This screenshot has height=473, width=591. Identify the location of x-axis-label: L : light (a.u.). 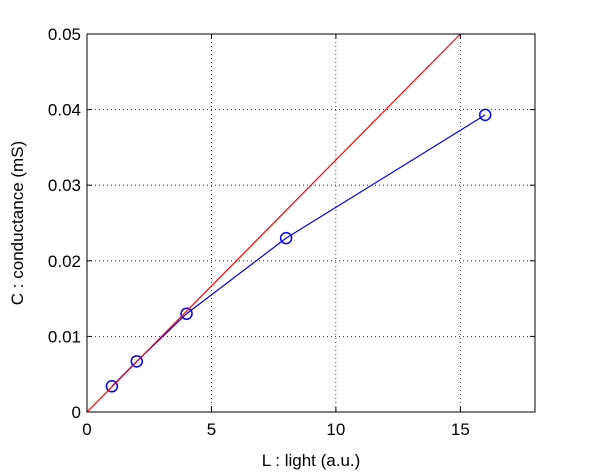
(311, 460).